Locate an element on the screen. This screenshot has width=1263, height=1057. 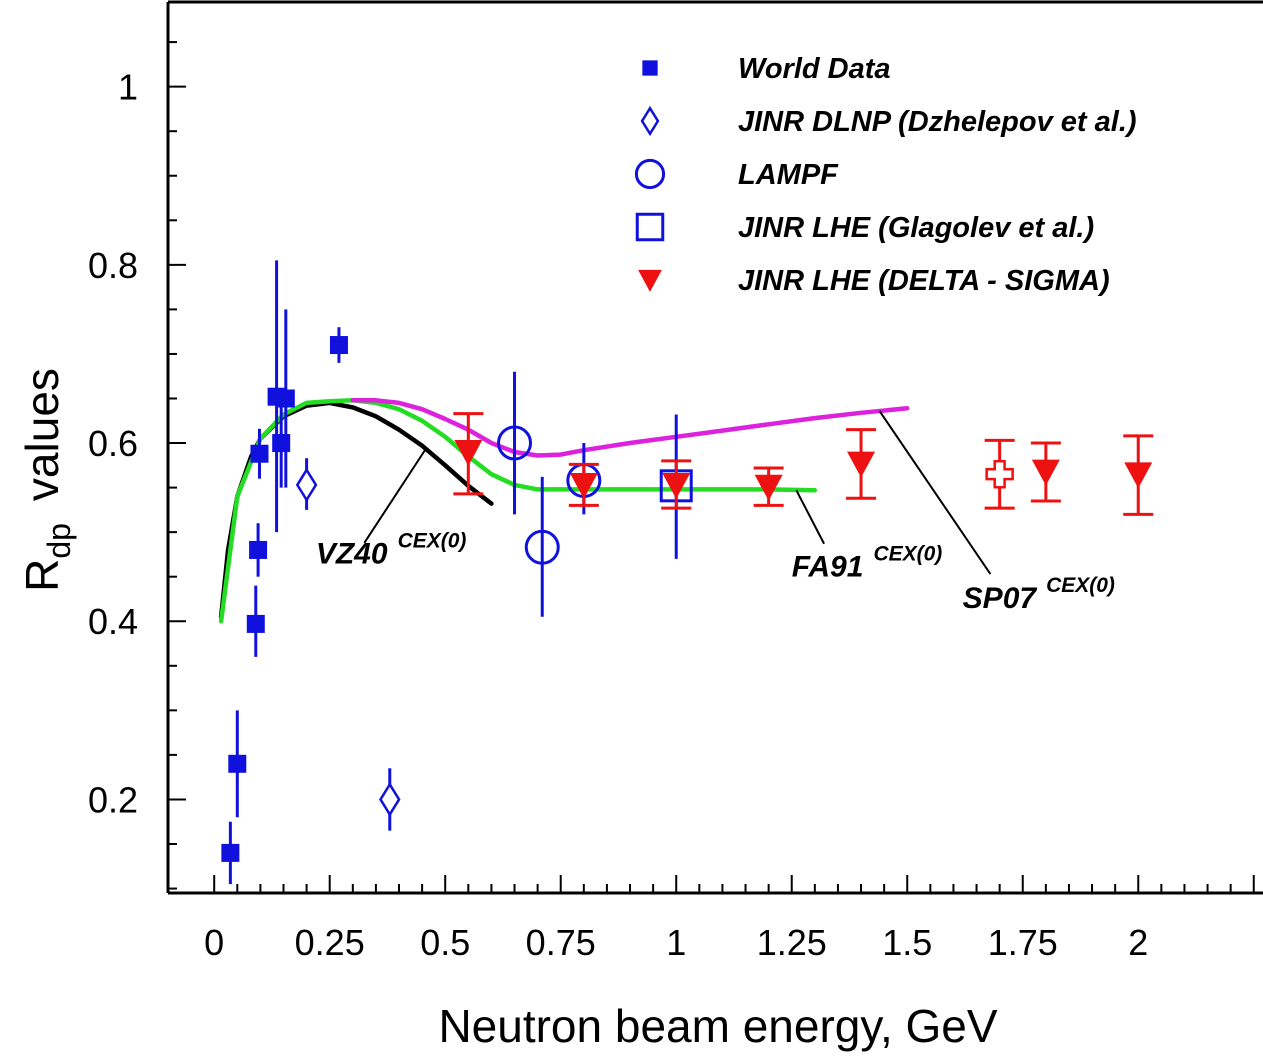
legend-entry: JINR LHE (Glagolev et al.) is located at coordinates (864, 228).